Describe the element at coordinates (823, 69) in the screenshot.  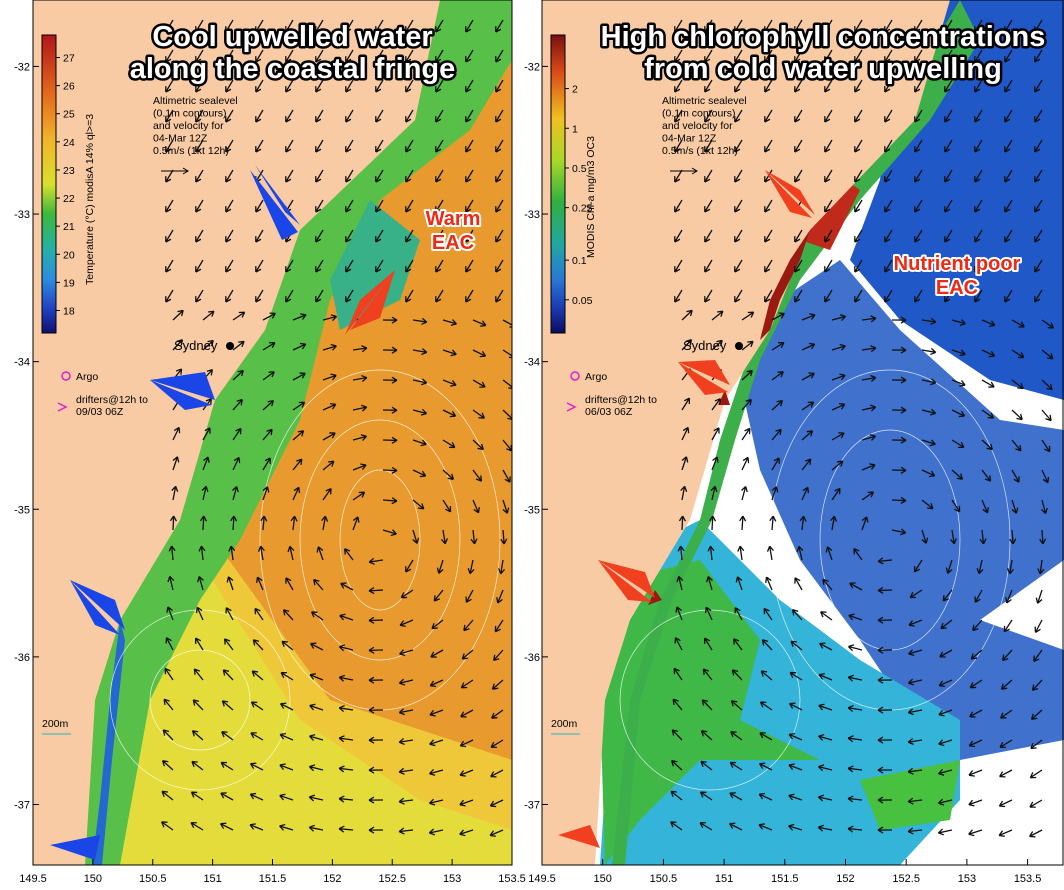
I see `panel-title: from cold water upwelling` at that location.